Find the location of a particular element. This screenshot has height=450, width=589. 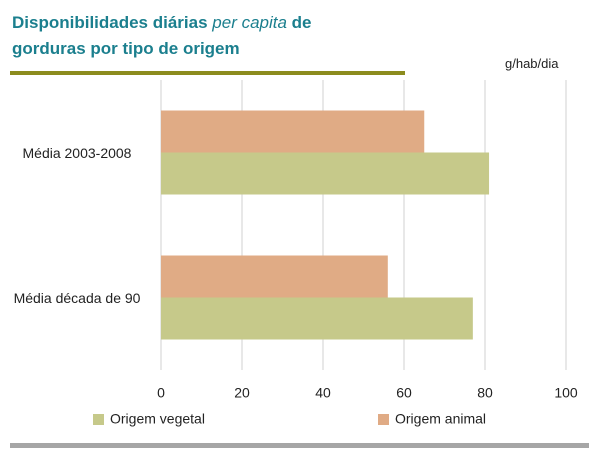

y-tick-label: Média década de 90 is located at coordinates (77, 297).